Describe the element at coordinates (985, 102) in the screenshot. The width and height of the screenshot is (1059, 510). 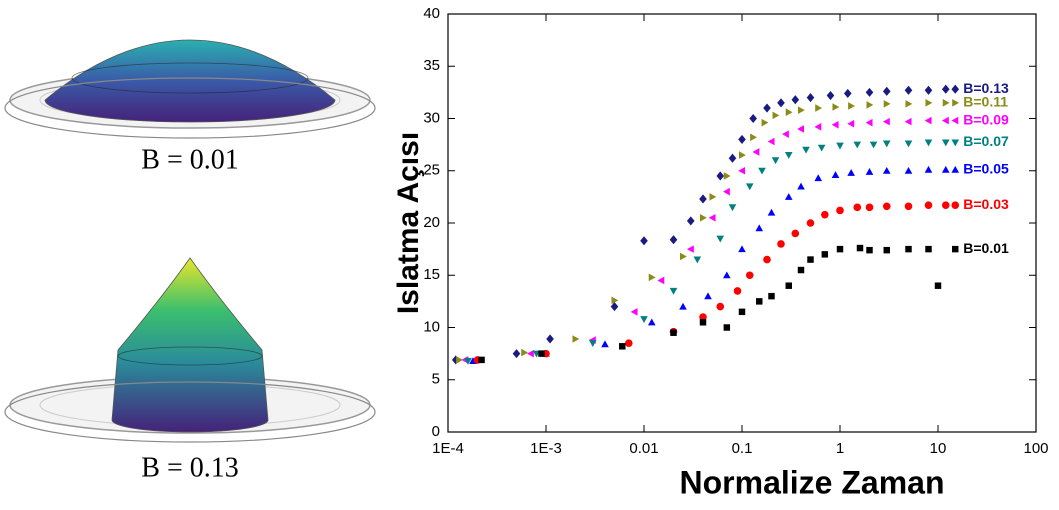
I see `series-label: B=0.11` at that location.